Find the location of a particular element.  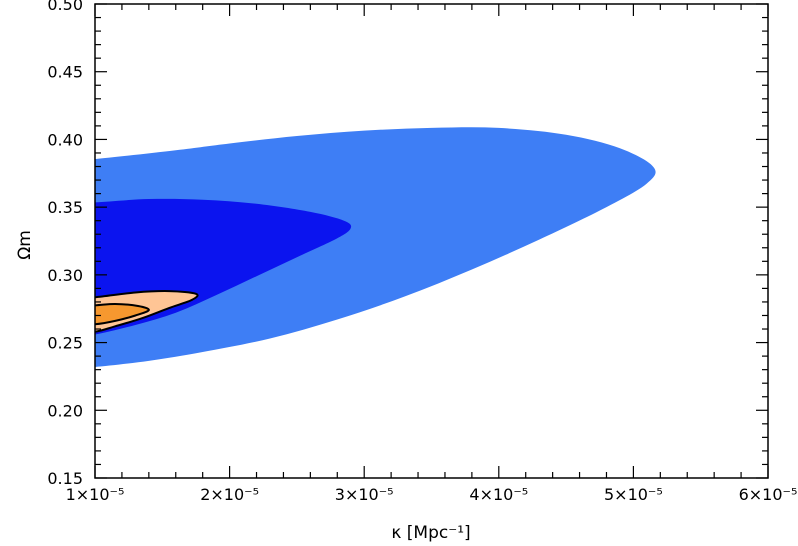

y-axis-label: Ωm is located at coordinates (25, 245).